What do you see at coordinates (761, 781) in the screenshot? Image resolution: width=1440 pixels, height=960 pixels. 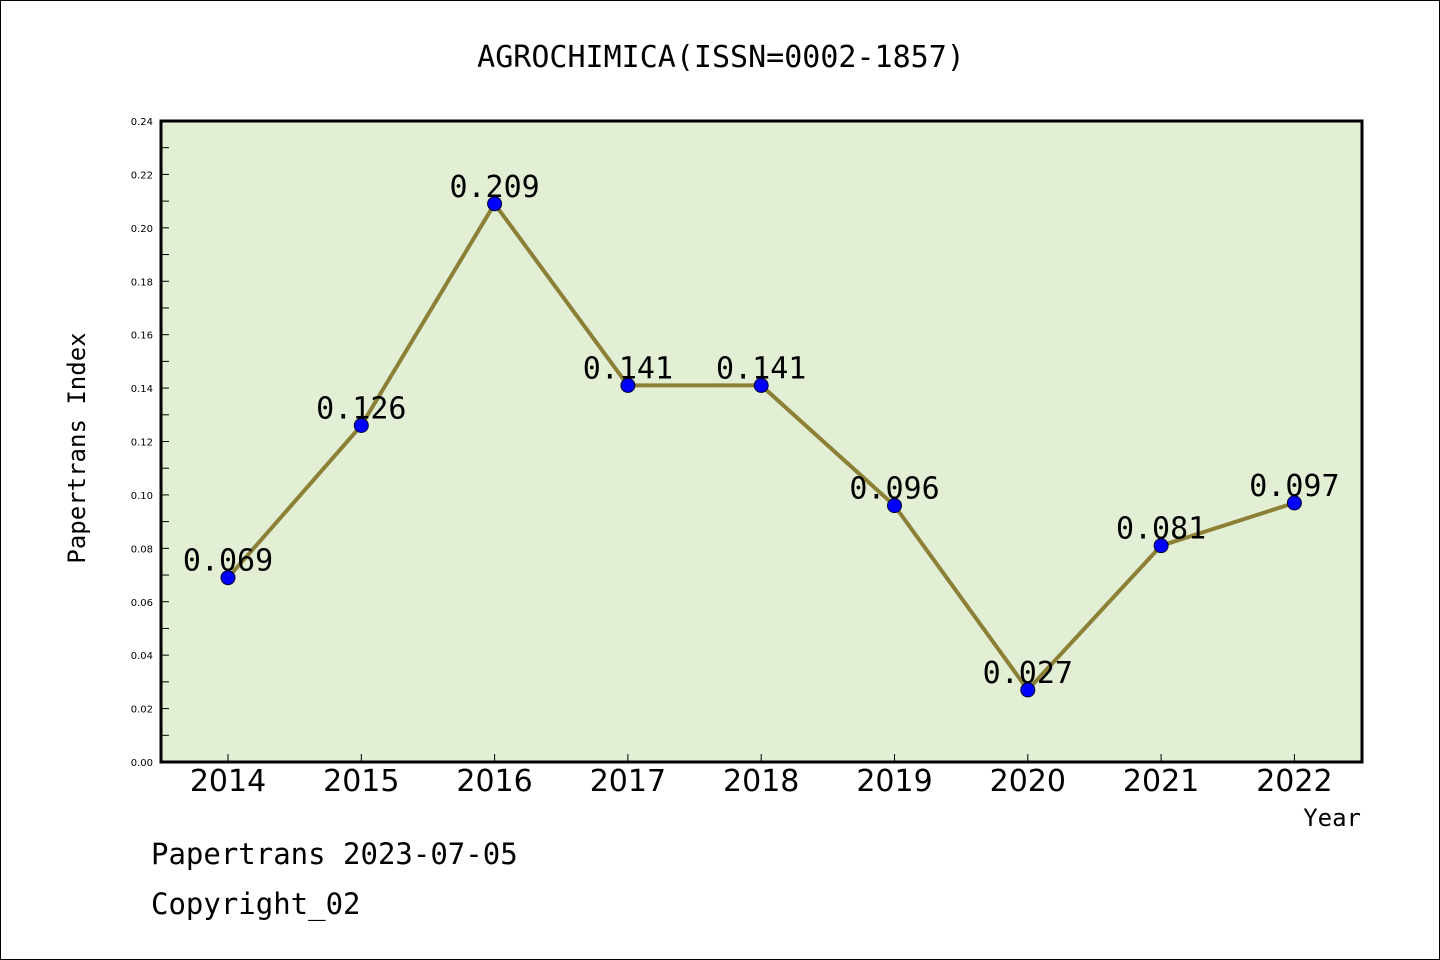 I see `x-tick-label: 2018` at bounding box center [761, 781].